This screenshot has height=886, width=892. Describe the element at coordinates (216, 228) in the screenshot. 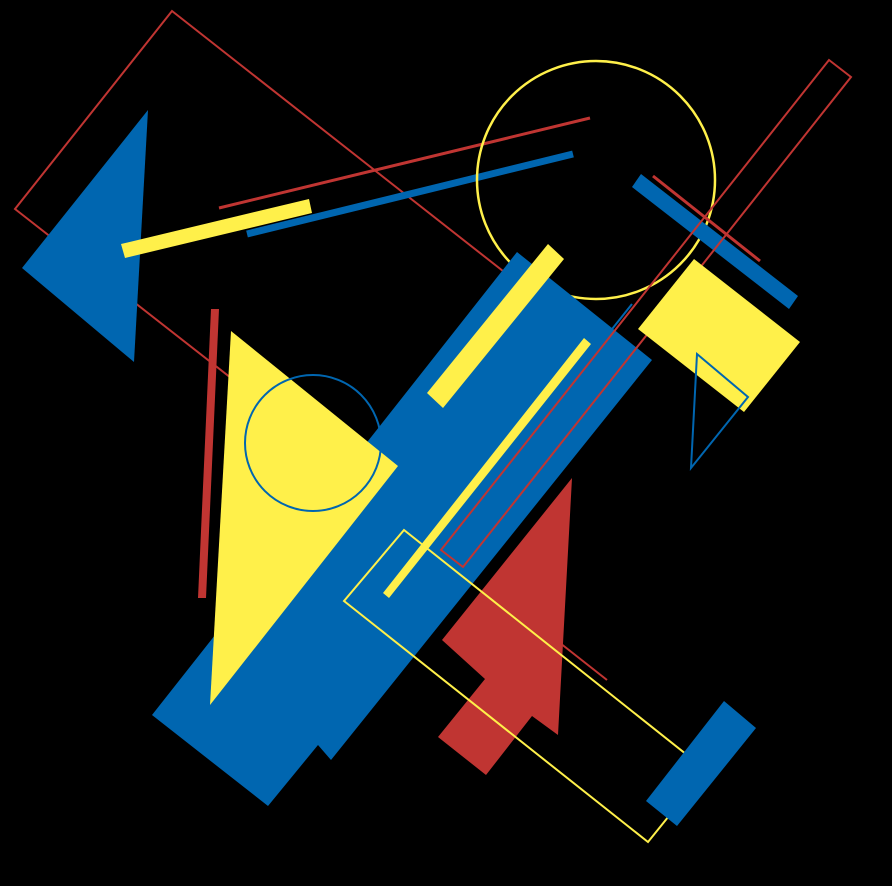

I see `yellow-bar-top-left` at that location.